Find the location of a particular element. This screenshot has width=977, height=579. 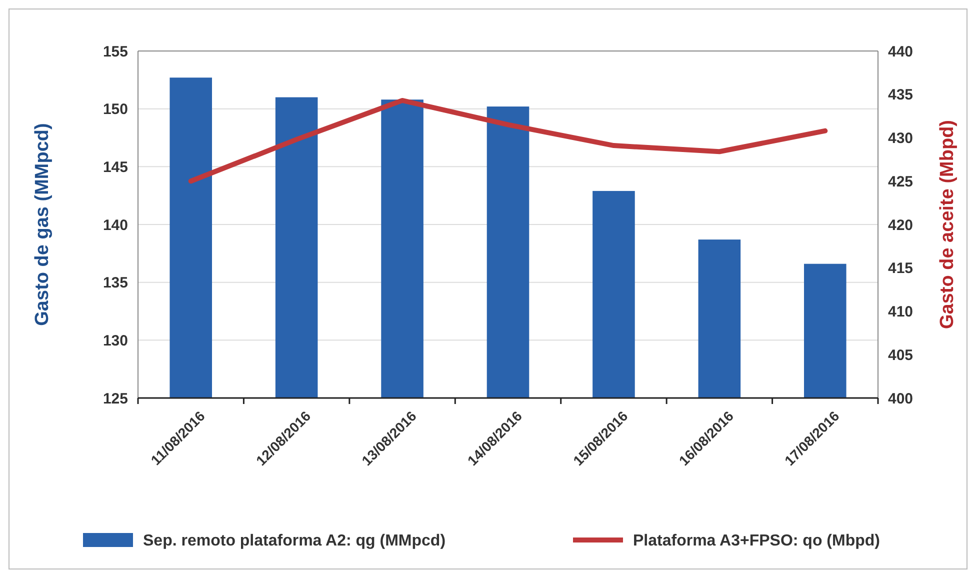

y-tick-label: 135 is located at coordinates (115, 283).